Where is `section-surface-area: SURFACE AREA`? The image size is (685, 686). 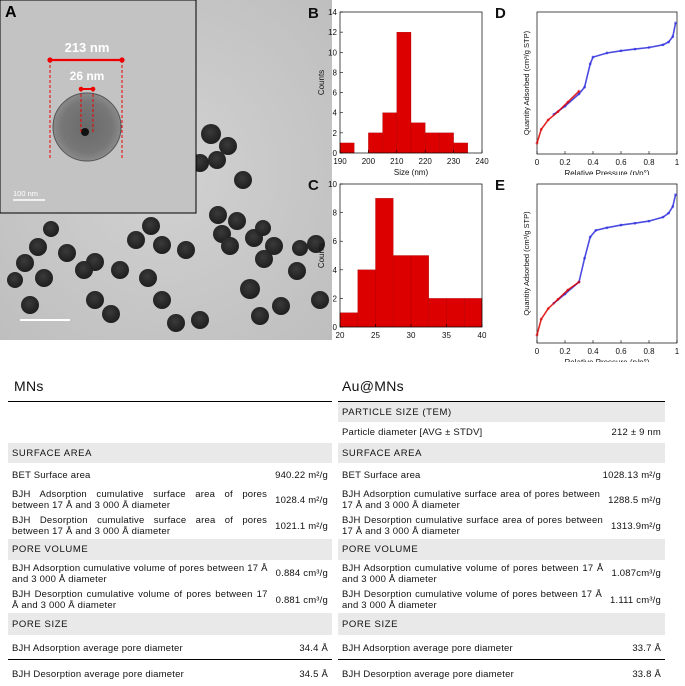 section-surface-area: SURFACE AREA is located at coordinates (170, 453).